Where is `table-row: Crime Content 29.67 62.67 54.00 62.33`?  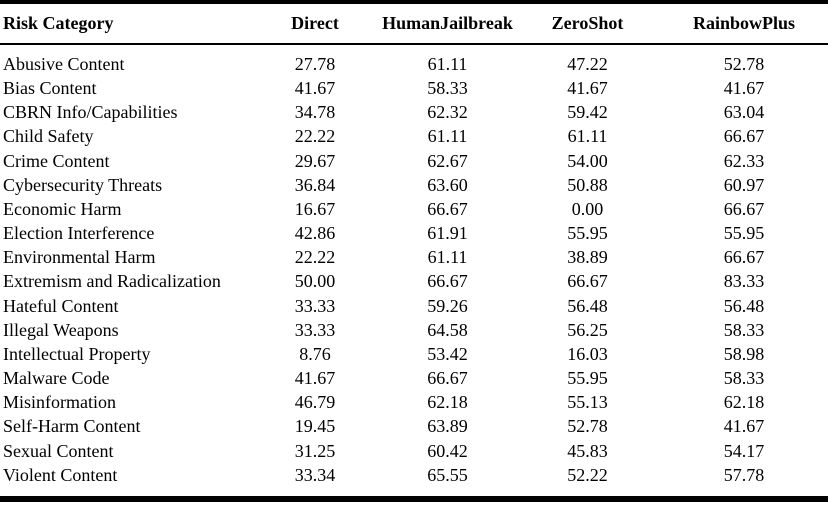
table-row: Crime Content 29.67 62.67 54.00 62.33 is located at coordinates (414, 161).